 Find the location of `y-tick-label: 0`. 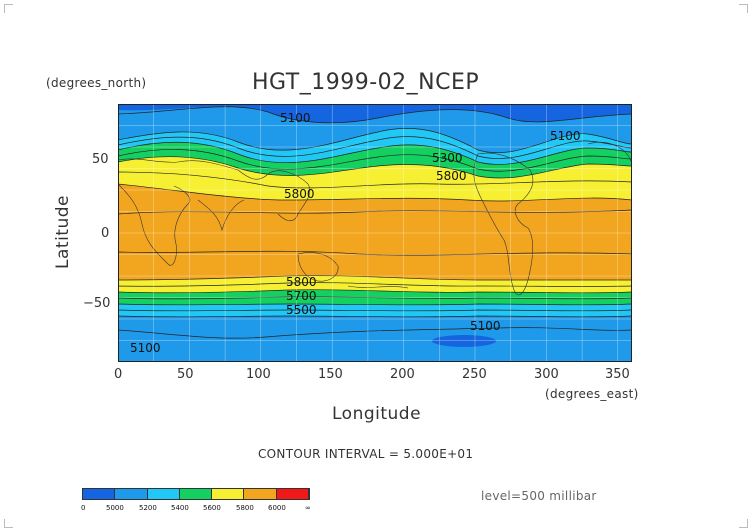

y-tick-label: 0 is located at coordinates (105, 233).